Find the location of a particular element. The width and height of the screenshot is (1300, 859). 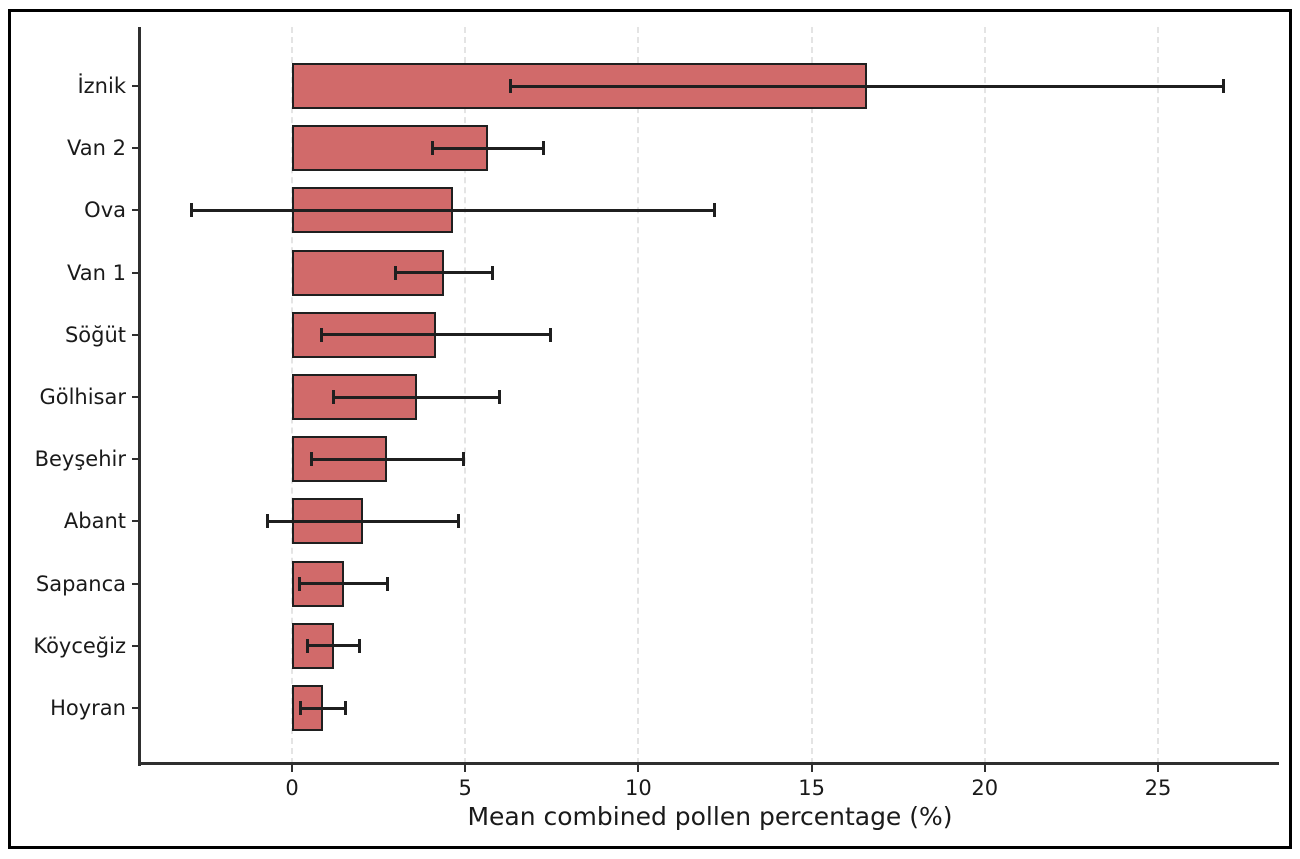

y-tick-label: İznik is located at coordinates (101, 86).